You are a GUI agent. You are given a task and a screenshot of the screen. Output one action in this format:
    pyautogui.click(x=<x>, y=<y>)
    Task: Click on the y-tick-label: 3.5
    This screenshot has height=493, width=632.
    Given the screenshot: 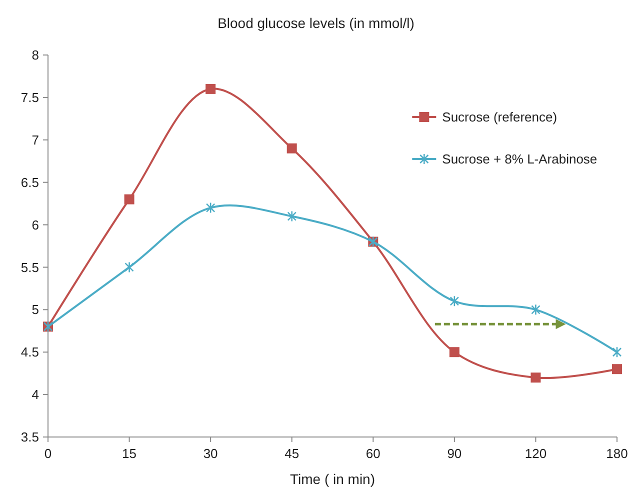 What is the action you would take?
    pyautogui.click(x=29, y=437)
    